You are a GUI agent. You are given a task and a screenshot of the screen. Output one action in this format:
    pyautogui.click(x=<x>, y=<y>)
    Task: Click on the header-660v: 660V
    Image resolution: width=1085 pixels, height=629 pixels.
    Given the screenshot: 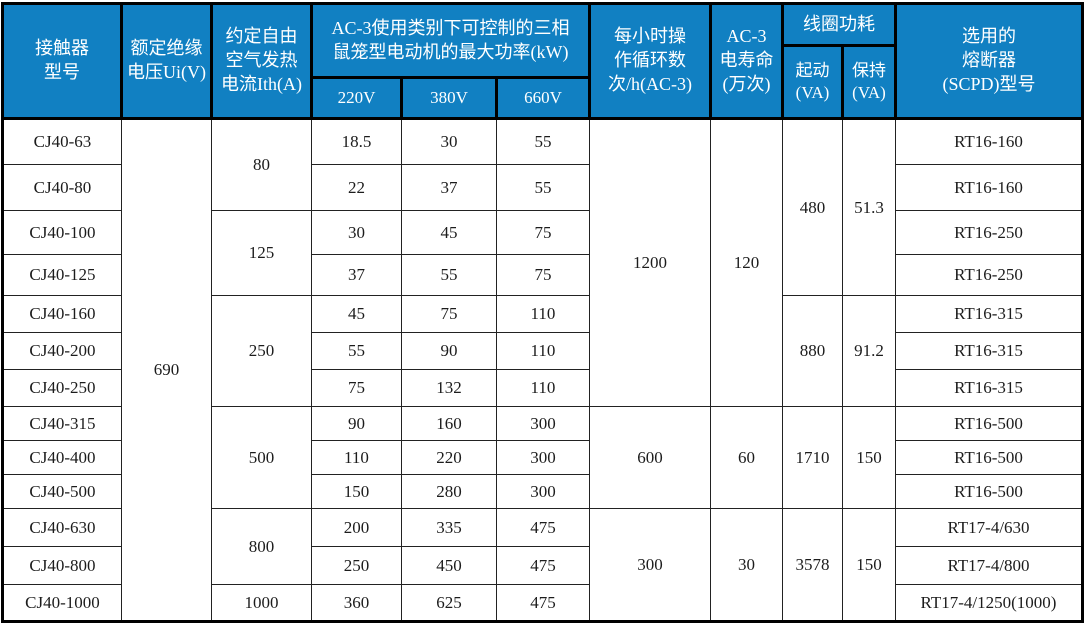 What is the action you would take?
    pyautogui.click(x=543, y=98)
    